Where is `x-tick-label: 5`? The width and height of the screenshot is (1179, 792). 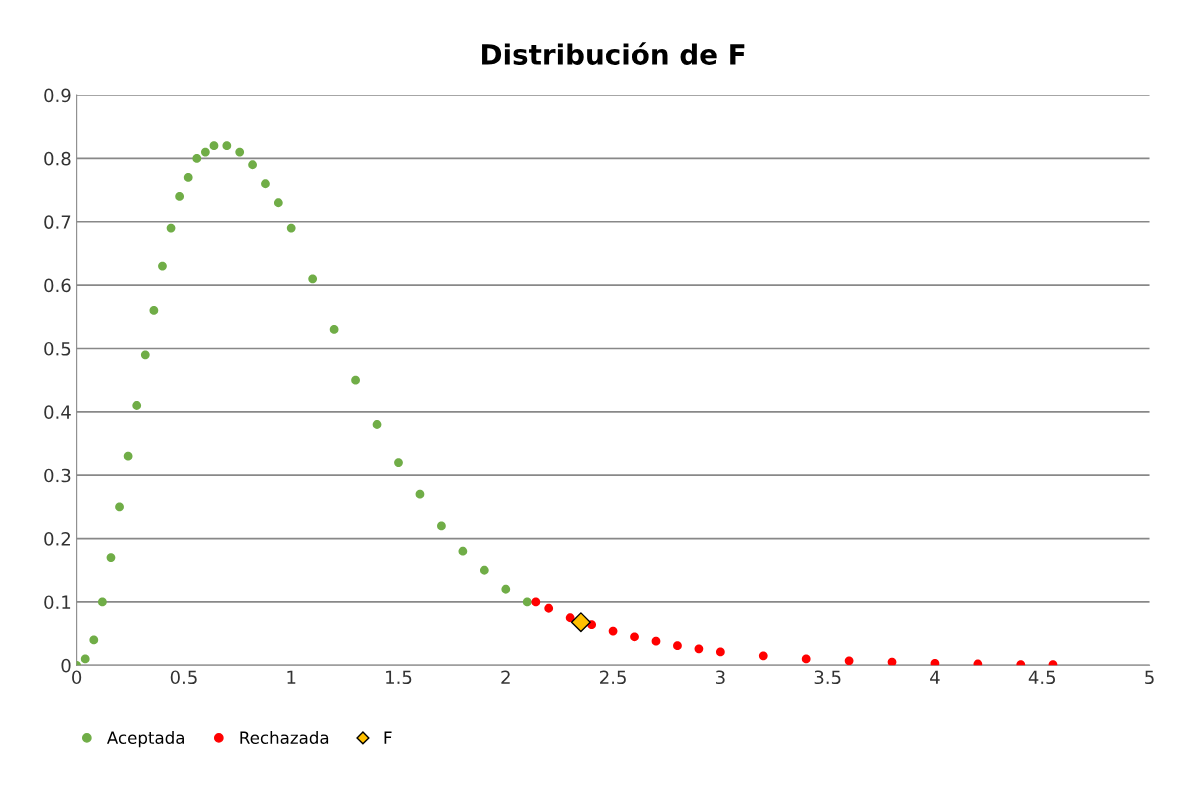 x-tick-label: 5 is located at coordinates (1149, 677).